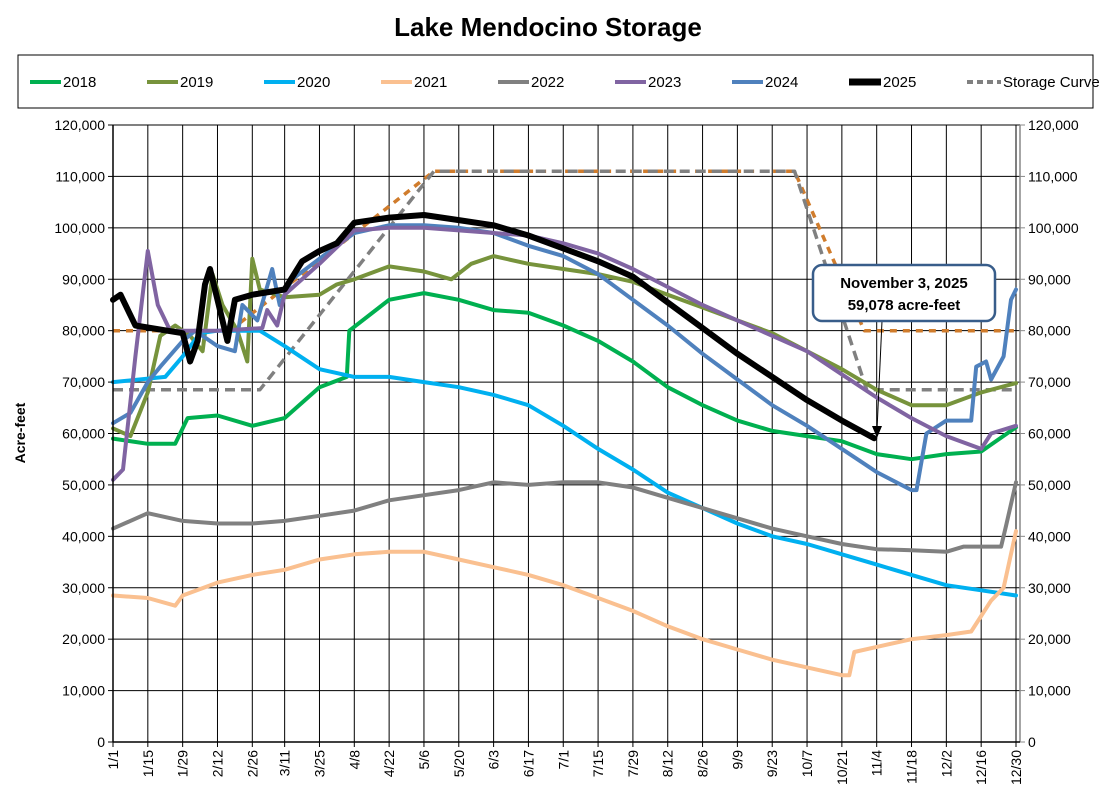 The image size is (1113, 797). What do you see at coordinates (598, 763) in the screenshot?
I see `x-tick-label: 7/15` at bounding box center [598, 763].